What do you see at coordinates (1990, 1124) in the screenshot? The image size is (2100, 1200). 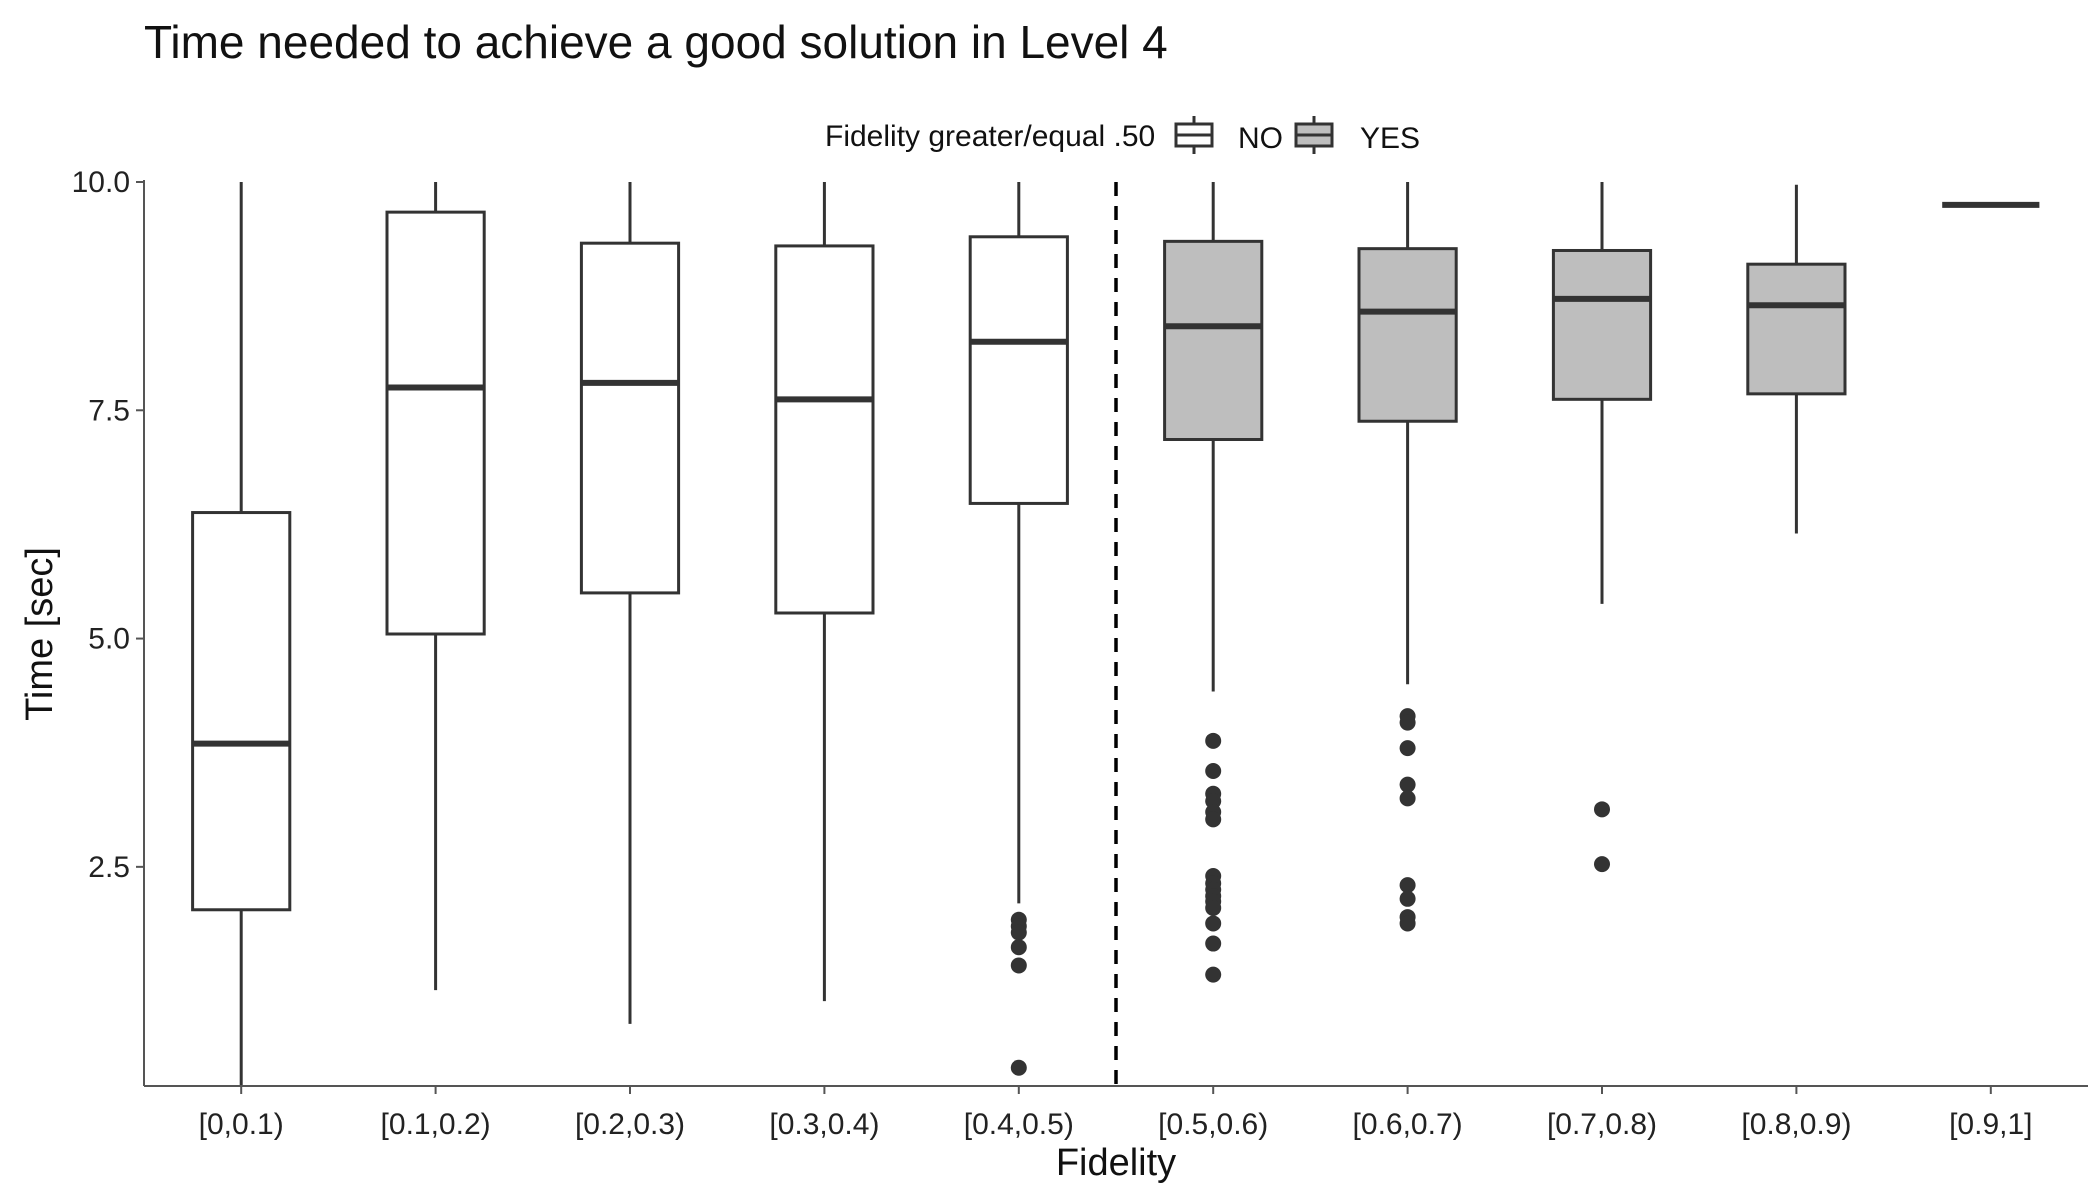 I see `x-tick-label: [0.9,1]` at bounding box center [1990, 1124].